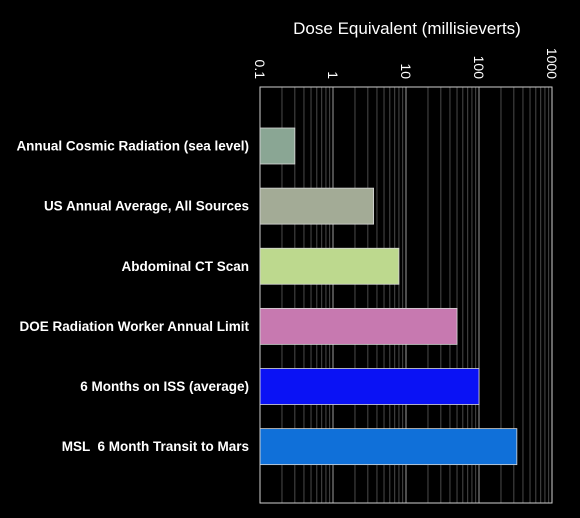 This screenshot has height=518, width=580. What do you see at coordinates (260, 70) in the screenshot?
I see `x-tick-label: 0.1` at bounding box center [260, 70].